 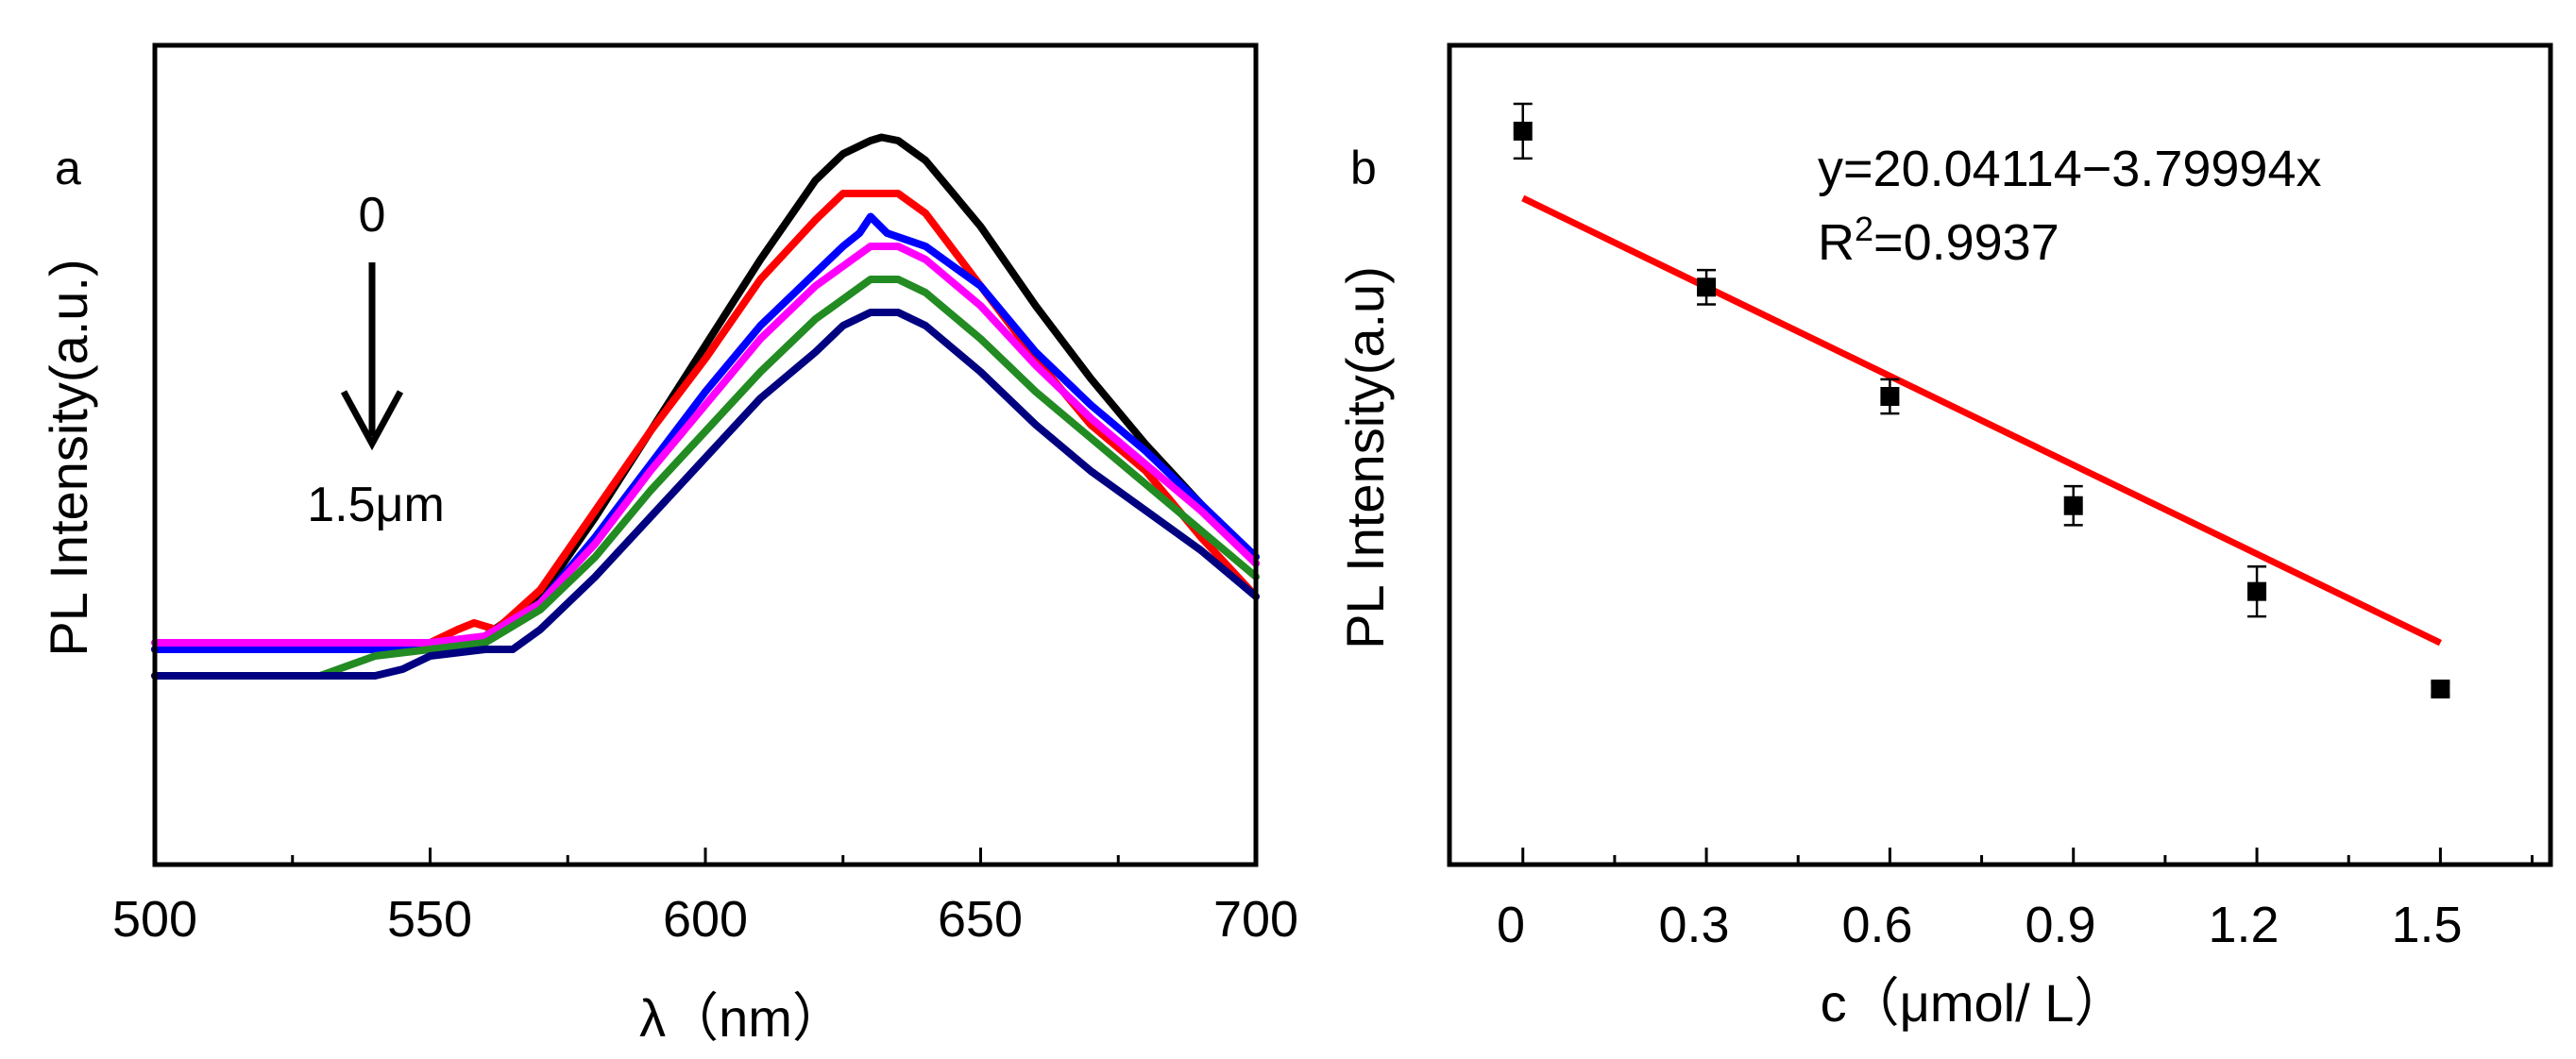 What do you see at coordinates (742, 1018) in the screenshot?
I see `panel-a-x-axis-label: λ（nm）` at bounding box center [742, 1018].